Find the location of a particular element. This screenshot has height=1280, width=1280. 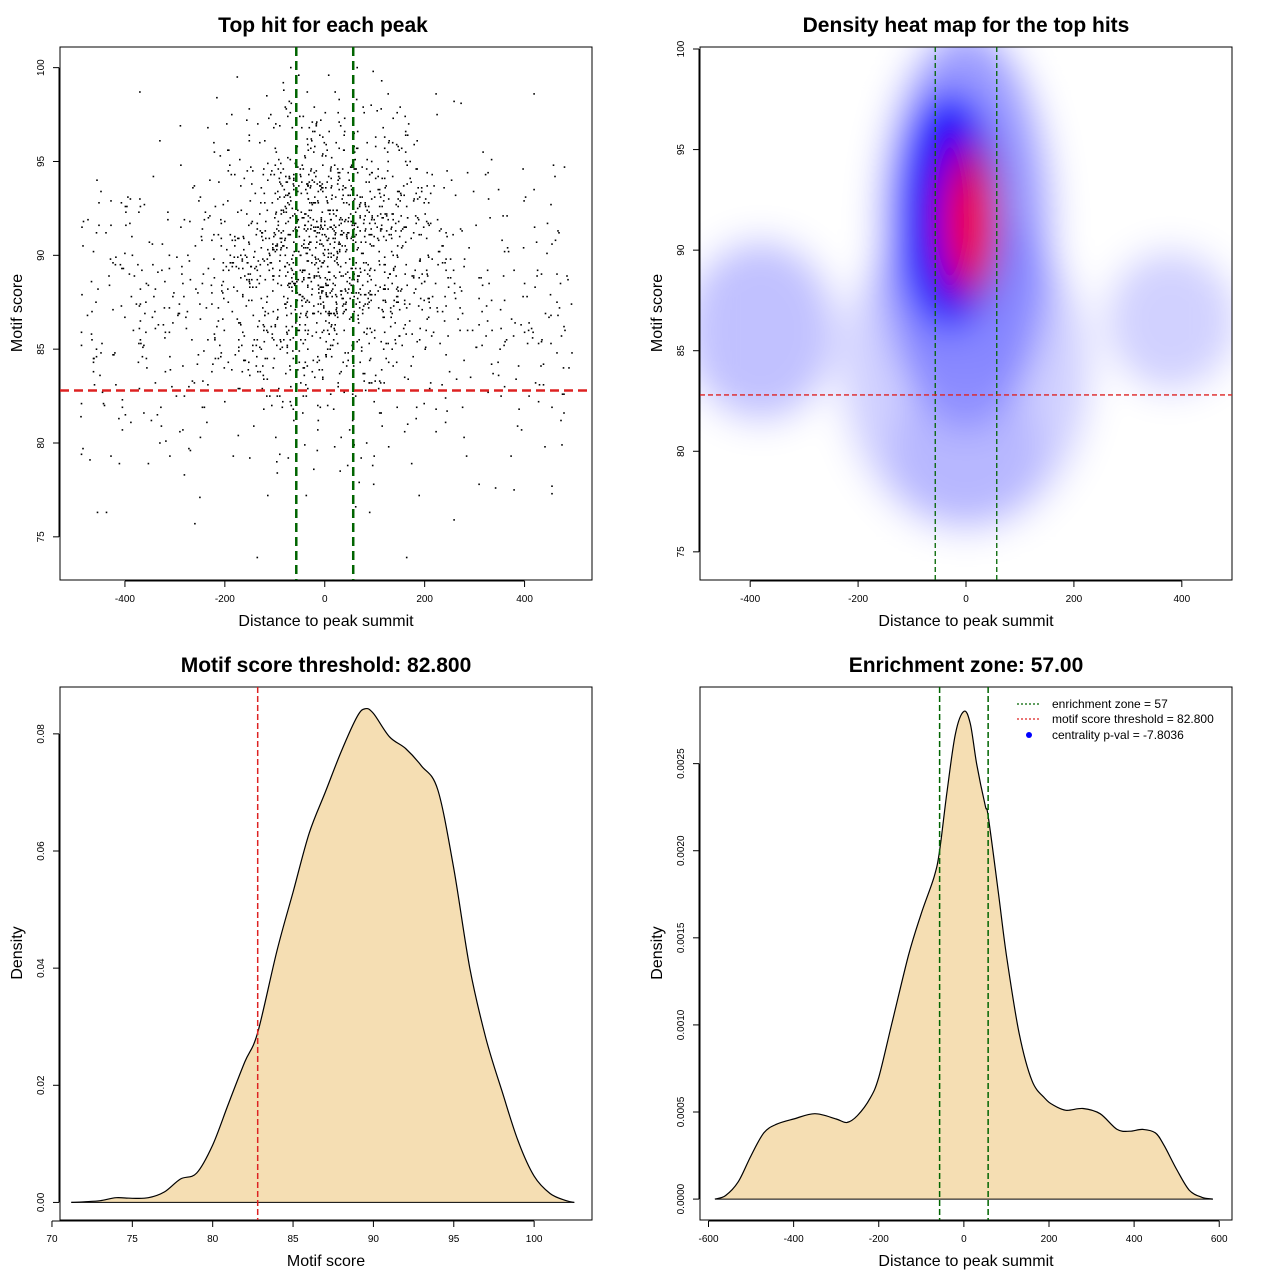

heatmap-y-tick-label: 80 is located at coordinates (681, 451).